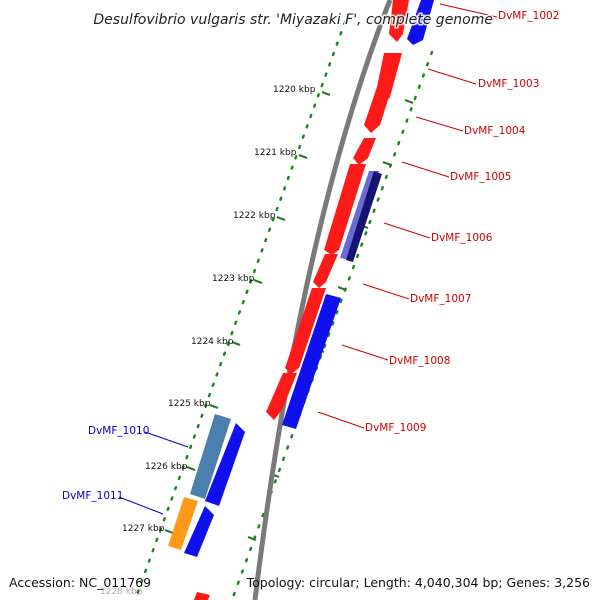 Image resolution: width=600 pixels, height=600 pixels. What do you see at coordinates (399, 21) in the screenshot?
I see `gene-forward-top-cut` at bounding box center [399, 21].